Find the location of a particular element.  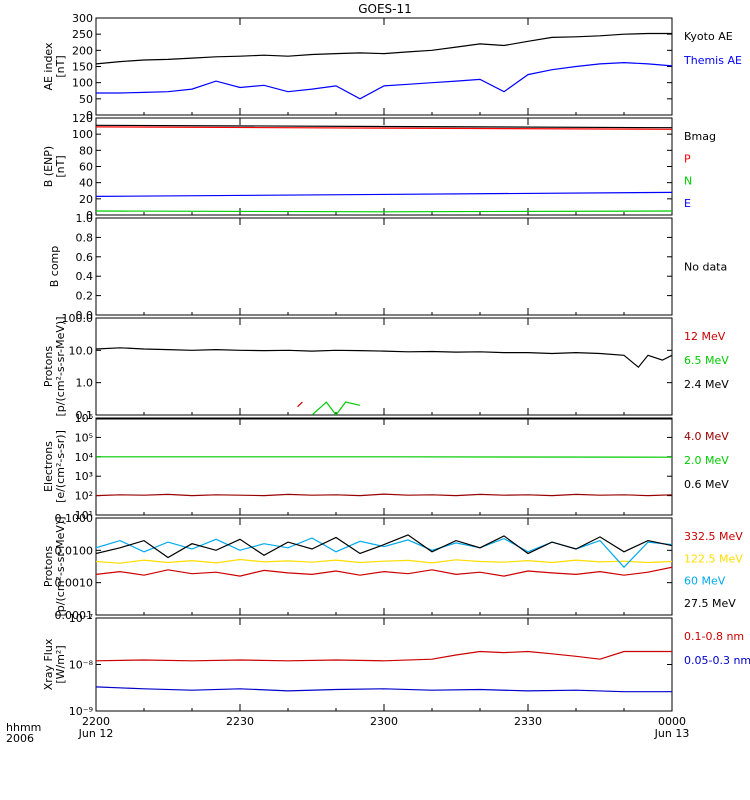

y-tick-label: 80 is located at coordinates (86, 150).